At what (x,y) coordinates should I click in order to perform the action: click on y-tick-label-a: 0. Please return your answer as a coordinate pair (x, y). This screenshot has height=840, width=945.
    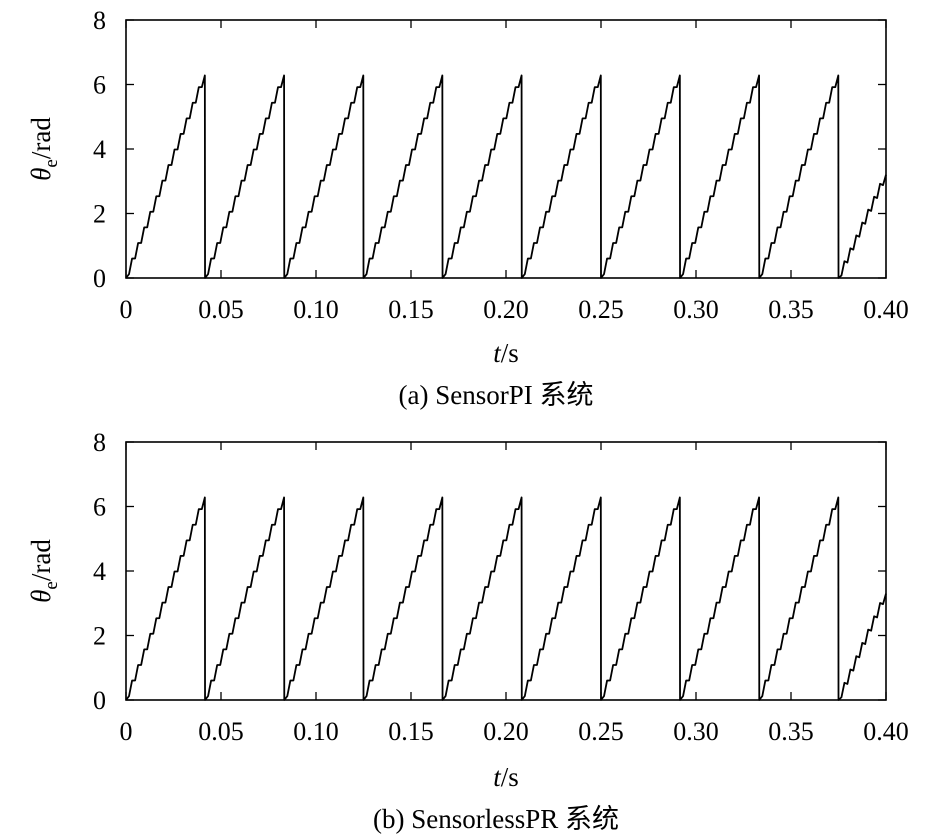
    Looking at the image, I should click on (99, 278).